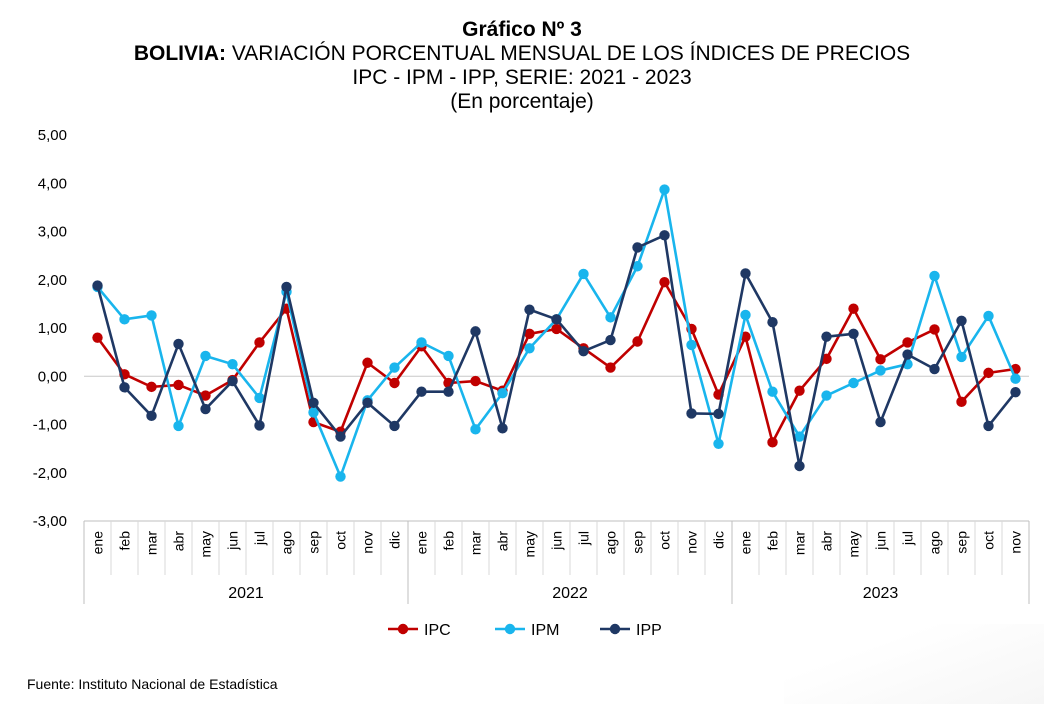 The width and height of the screenshot is (1044, 704). Describe the element at coordinates (437, 630) in the screenshot. I see `legend-label-ipc: IPC` at that location.